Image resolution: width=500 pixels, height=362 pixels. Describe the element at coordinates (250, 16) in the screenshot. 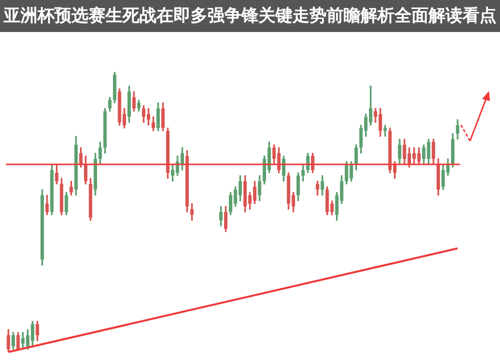

I see `chart-title: 亚洲杯预选赛生死战在即多强争锋关键走势前瞻解析全面解读看点` at that location.